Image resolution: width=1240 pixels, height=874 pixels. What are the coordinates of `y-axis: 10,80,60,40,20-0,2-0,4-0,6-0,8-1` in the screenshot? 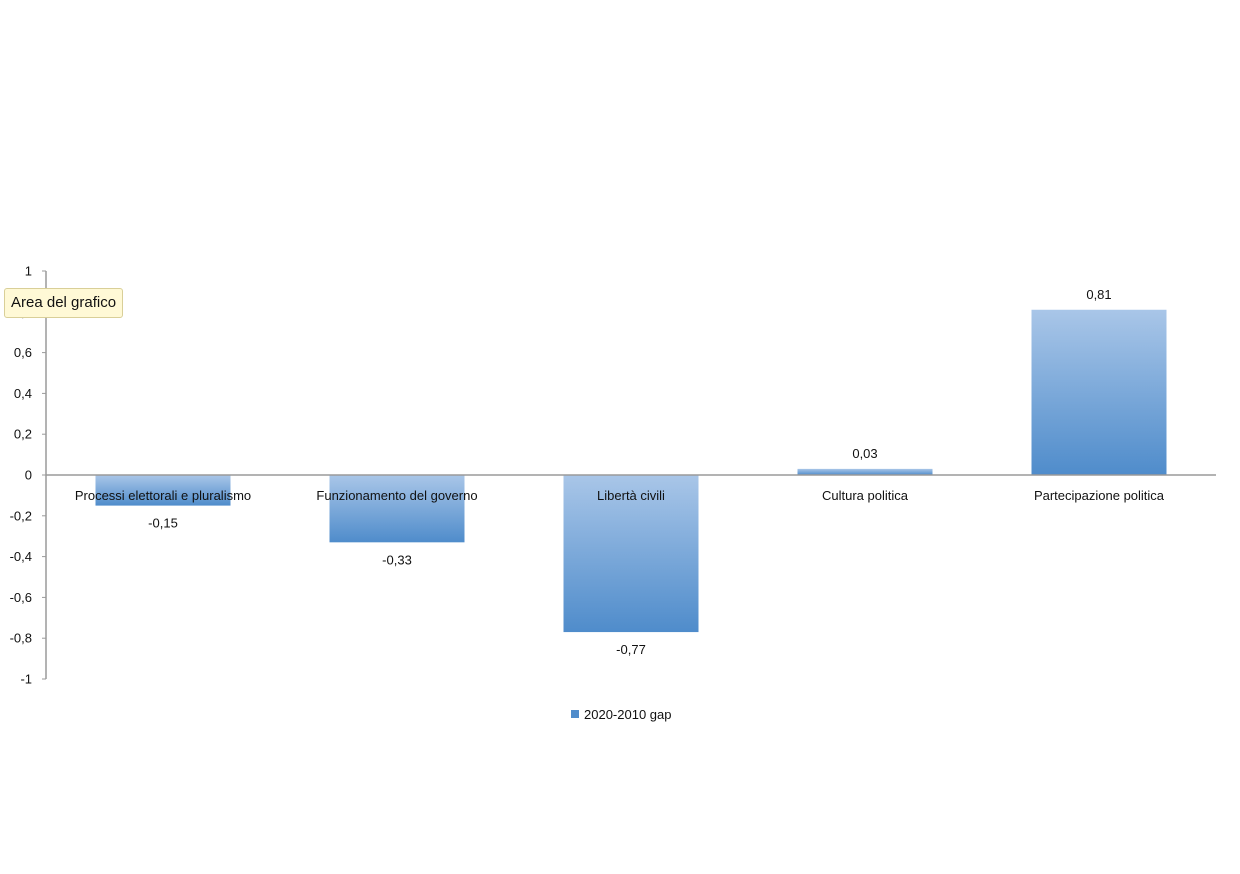 It's located at (28, 475).